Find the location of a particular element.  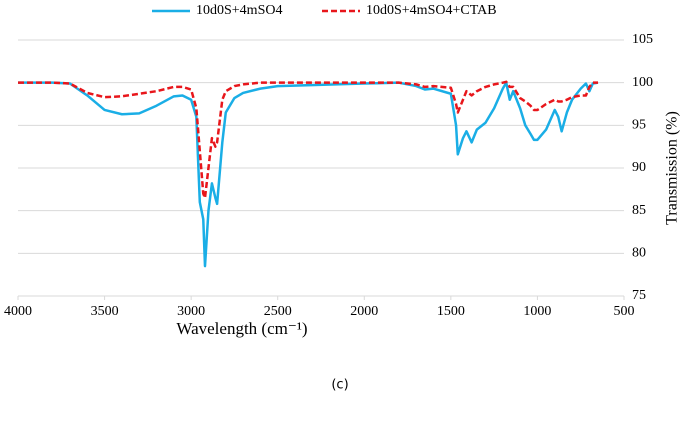

x-tick-label: 3000 is located at coordinates (191, 311).